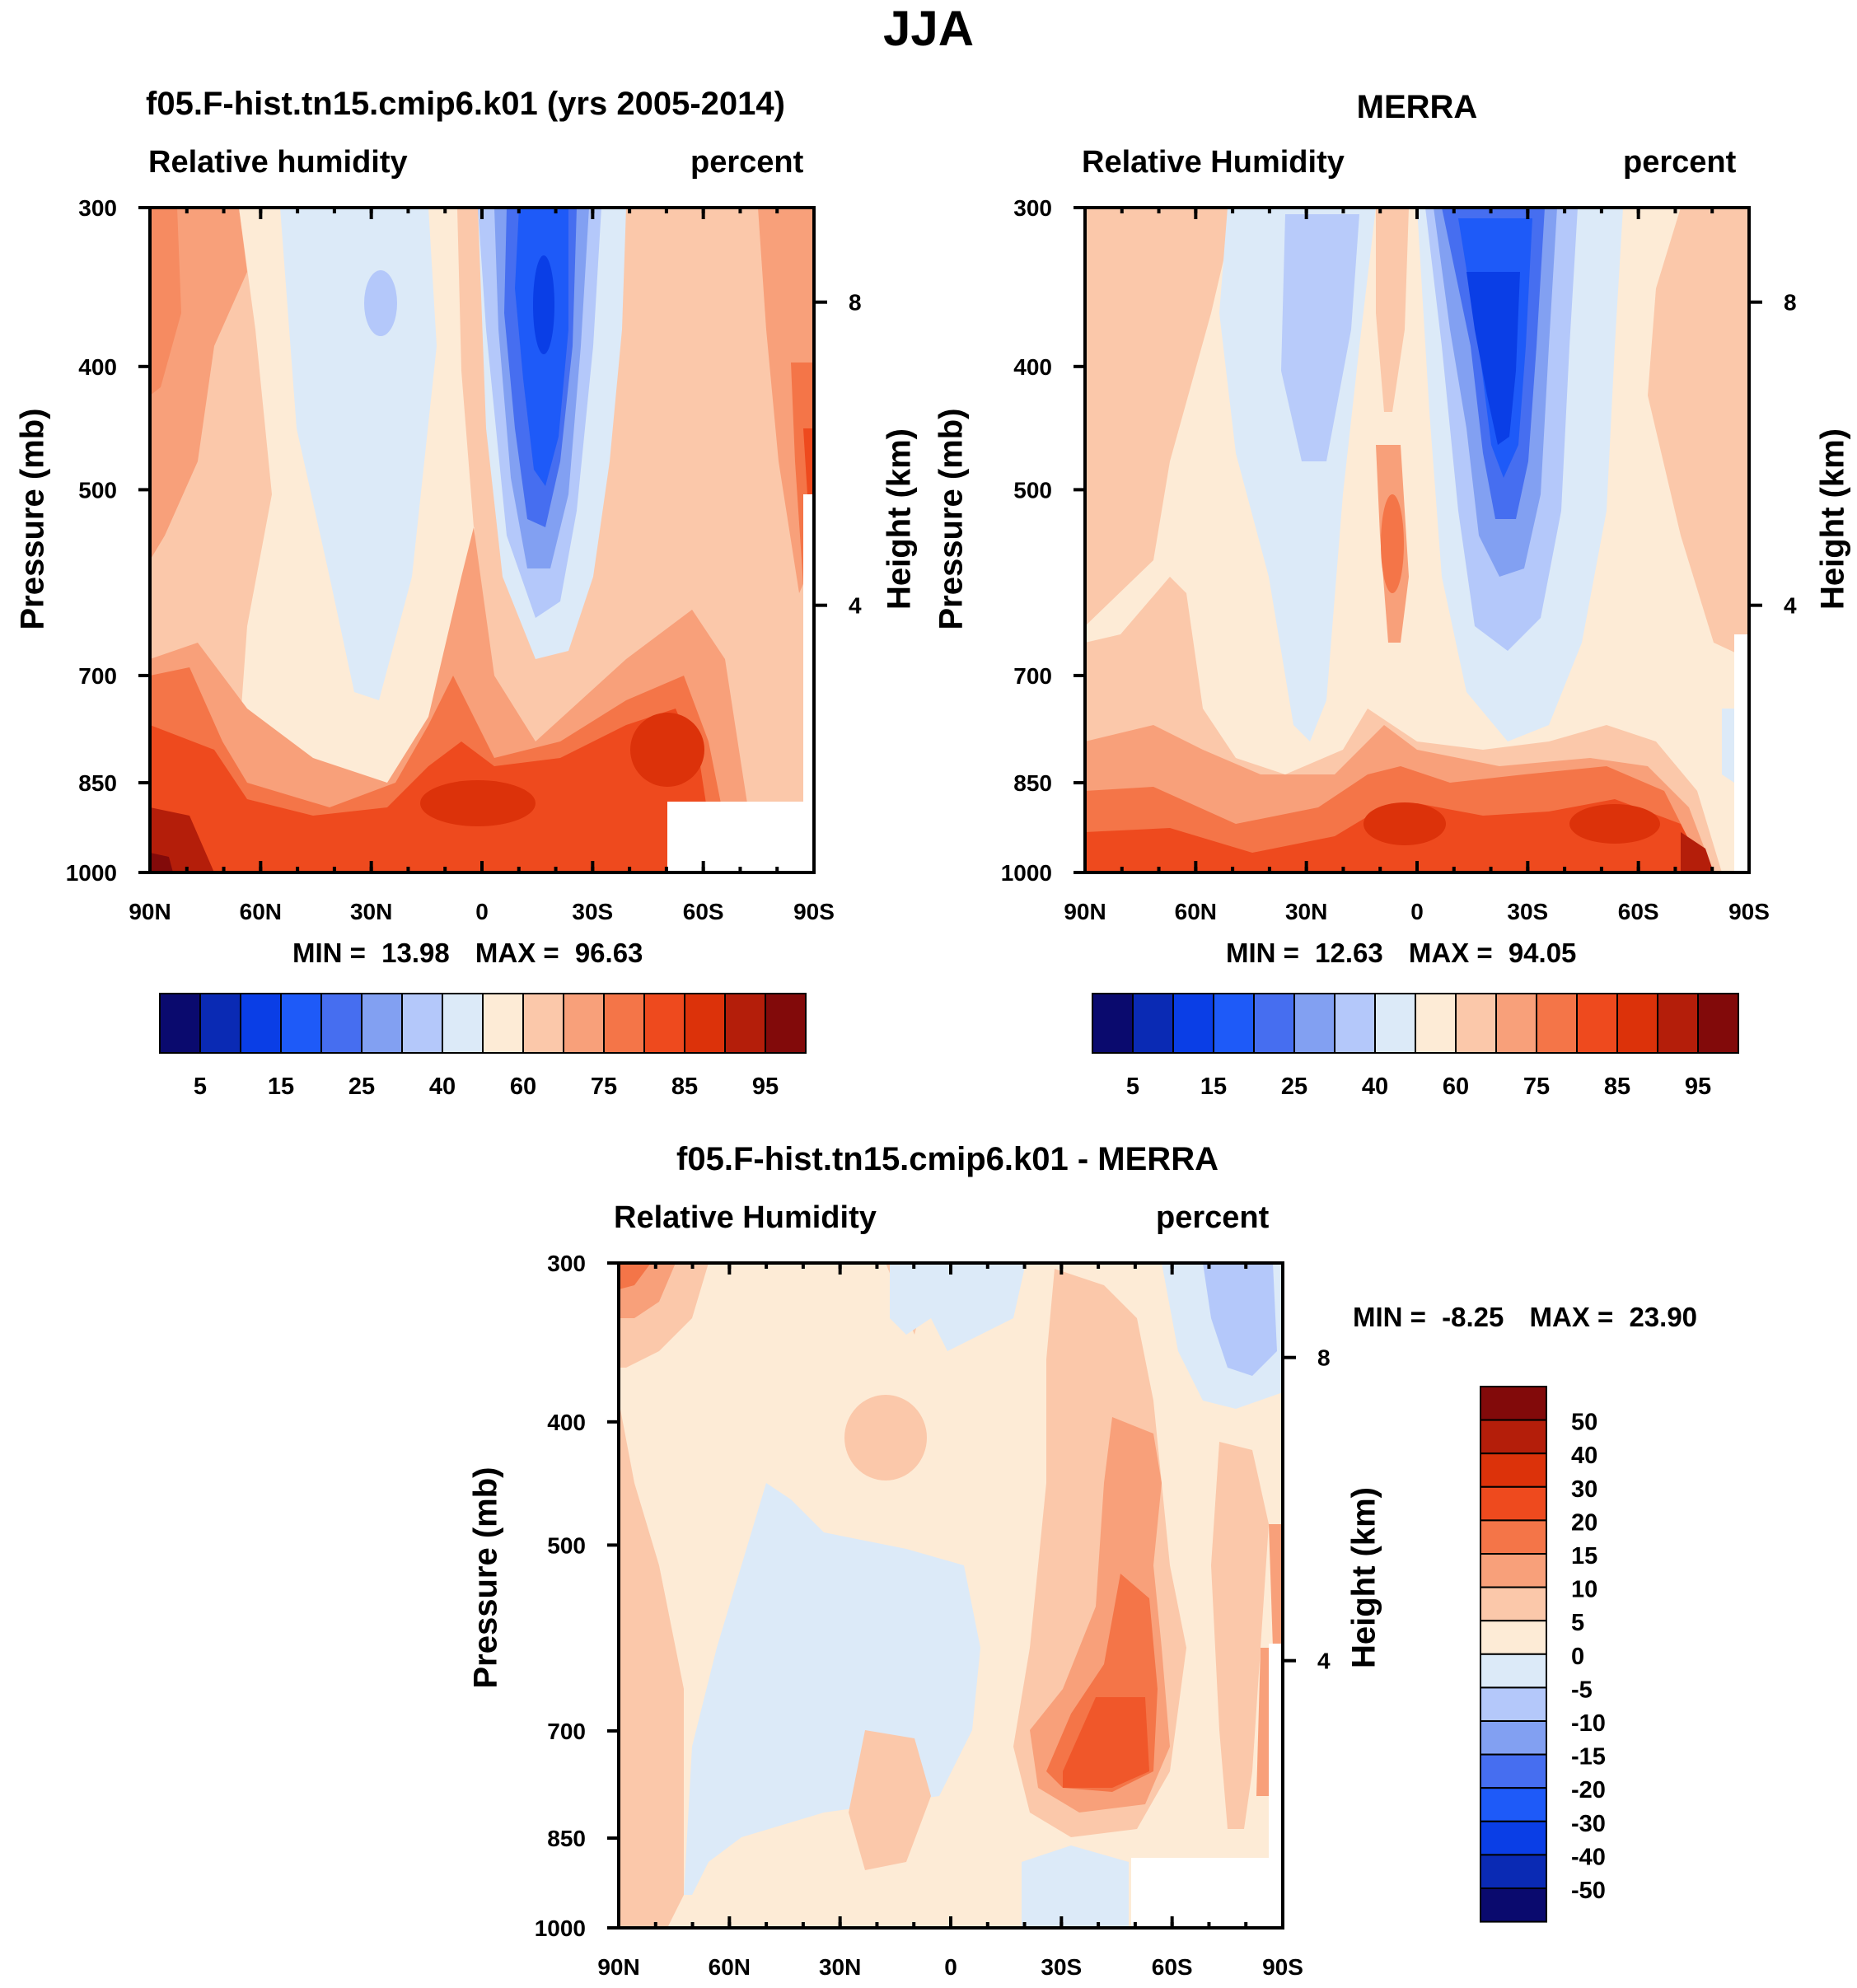 This screenshot has width=1857, height=1988. Describe the element at coordinates (608, 953) in the screenshot. I see `panel1-max-value: 96.63` at that location.